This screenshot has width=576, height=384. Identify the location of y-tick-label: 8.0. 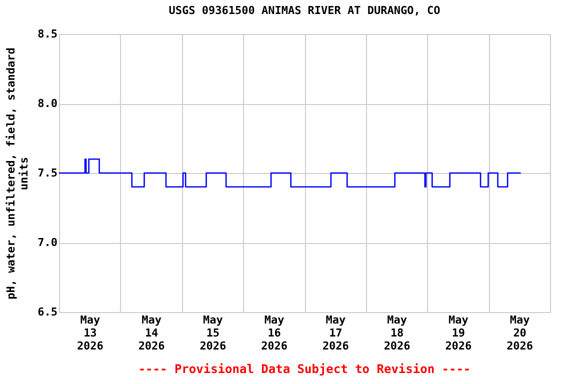
(48, 103).